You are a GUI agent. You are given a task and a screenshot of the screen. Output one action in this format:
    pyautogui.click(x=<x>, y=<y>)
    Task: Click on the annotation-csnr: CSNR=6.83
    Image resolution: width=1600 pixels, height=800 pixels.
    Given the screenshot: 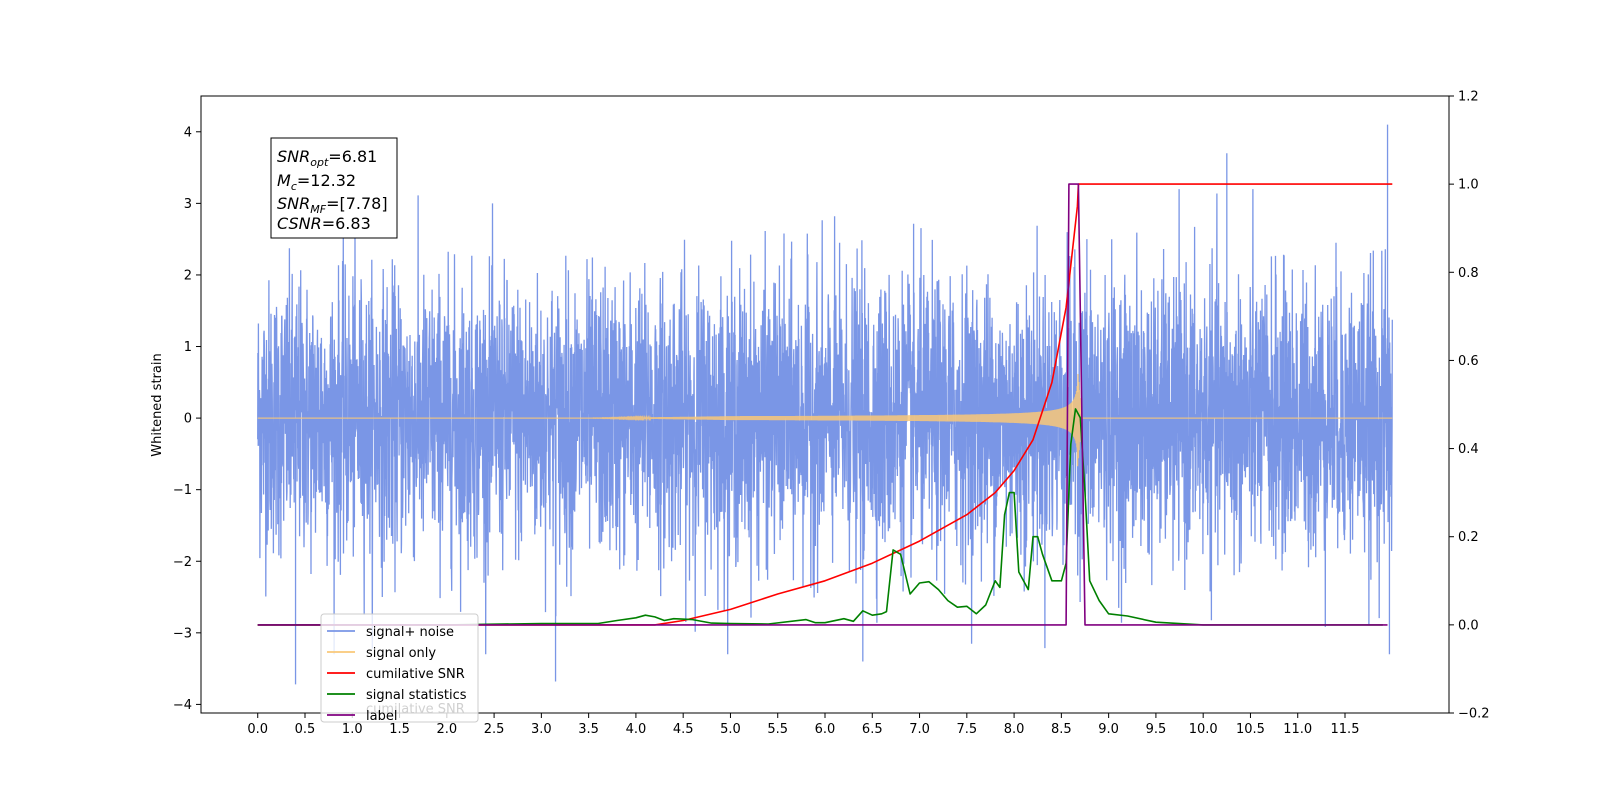 What is the action you would take?
    pyautogui.click(x=324, y=223)
    